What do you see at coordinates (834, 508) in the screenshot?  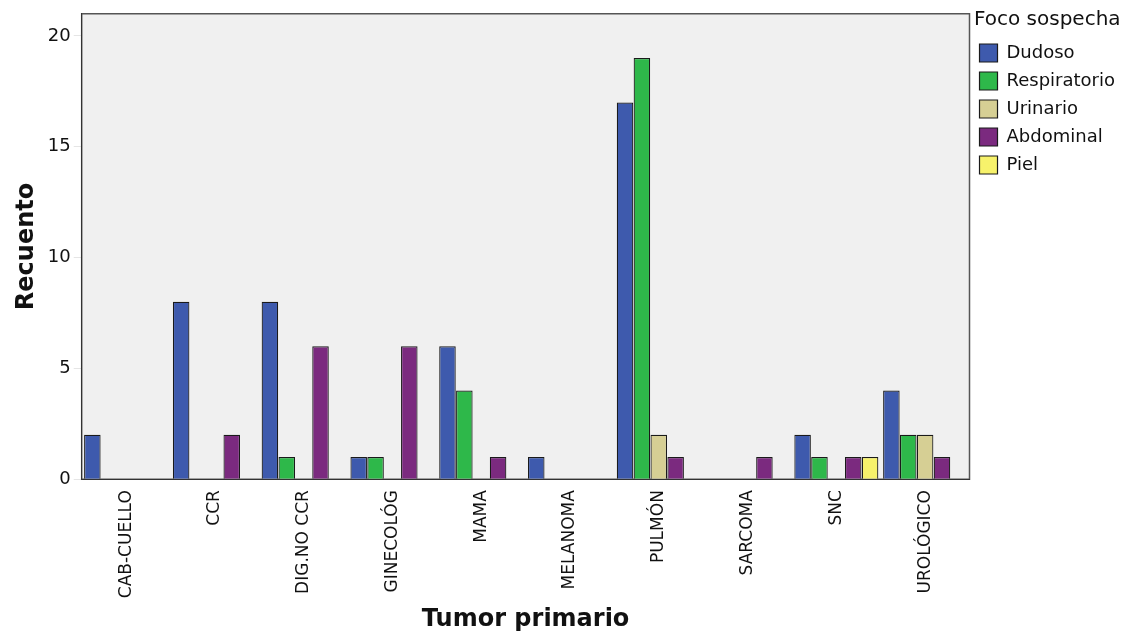 I see `x-tick-label: SNC` at bounding box center [834, 508].